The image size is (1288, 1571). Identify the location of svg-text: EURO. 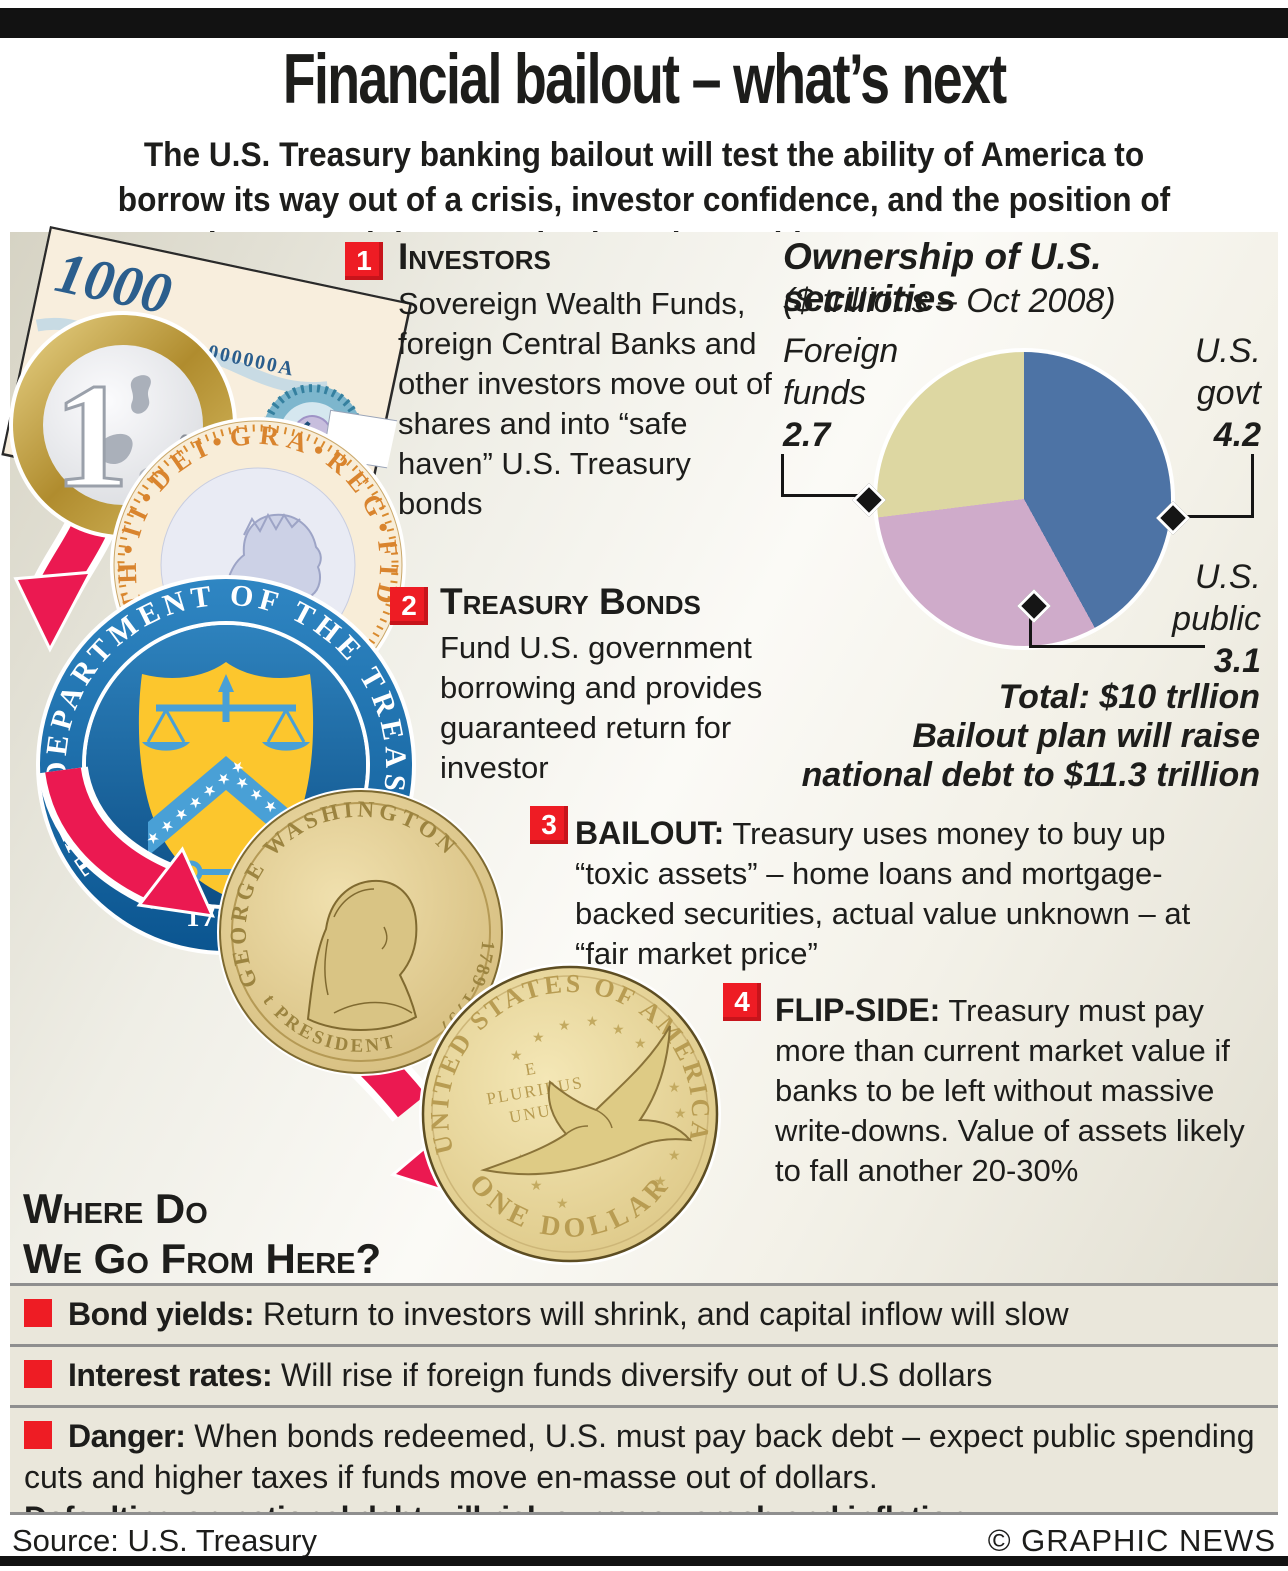
(107, 403).